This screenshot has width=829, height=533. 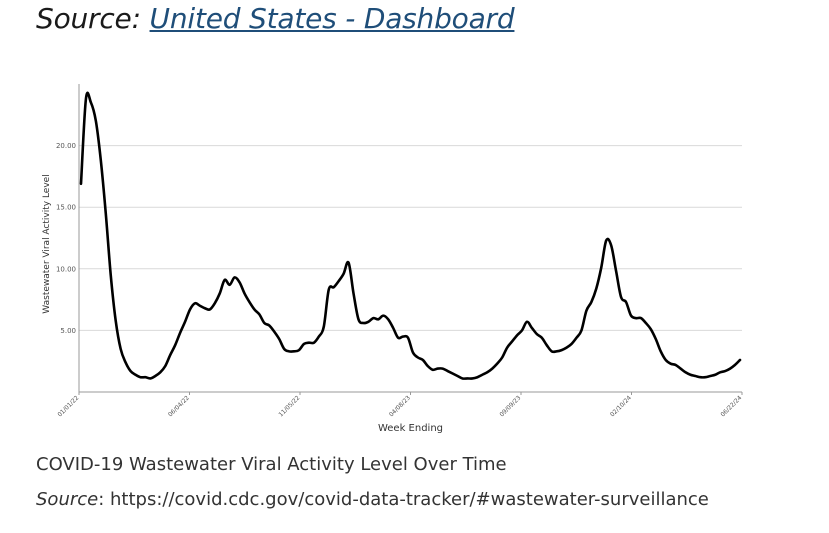 I want to click on x-tick-label: 06/04/22, so click(x=179, y=406).